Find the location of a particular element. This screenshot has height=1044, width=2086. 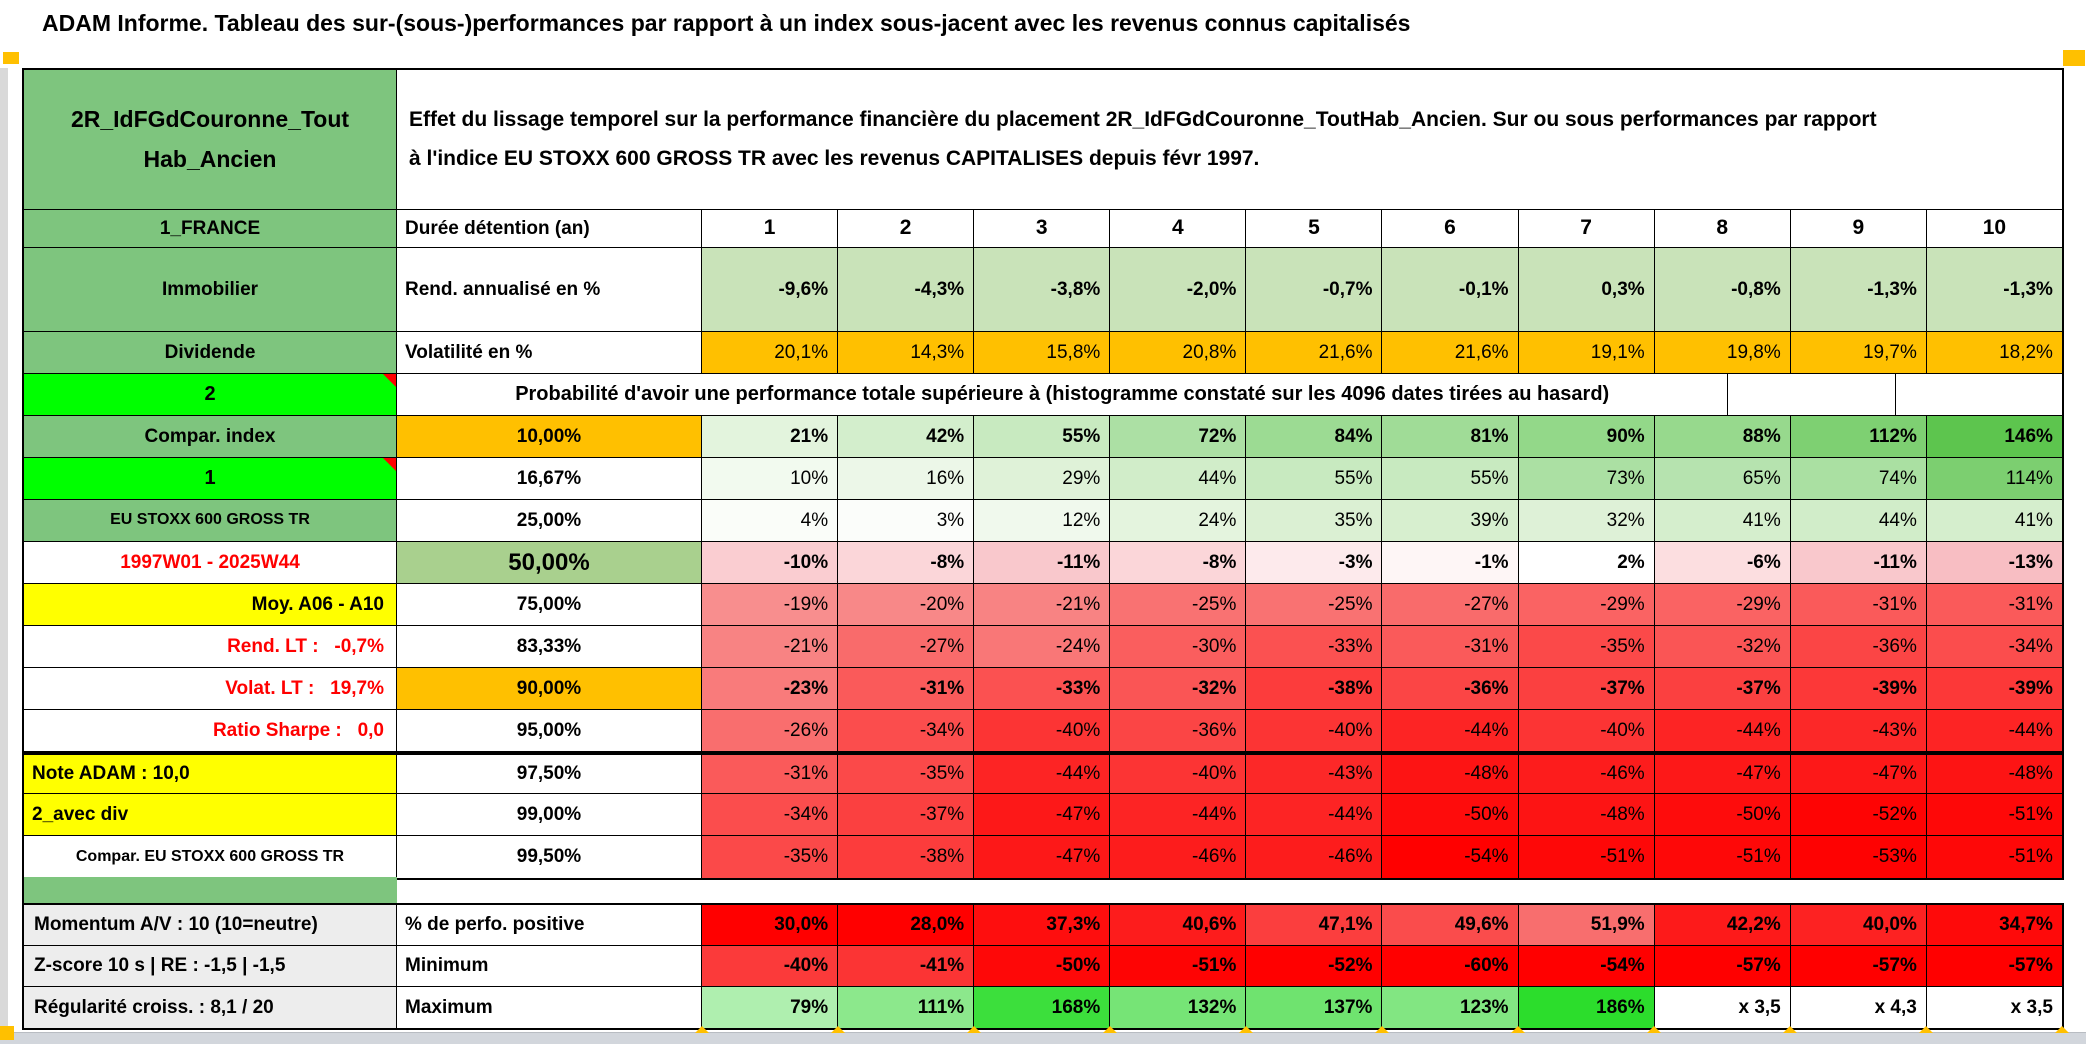

value-cell: -21% is located at coordinates (1042, 605).